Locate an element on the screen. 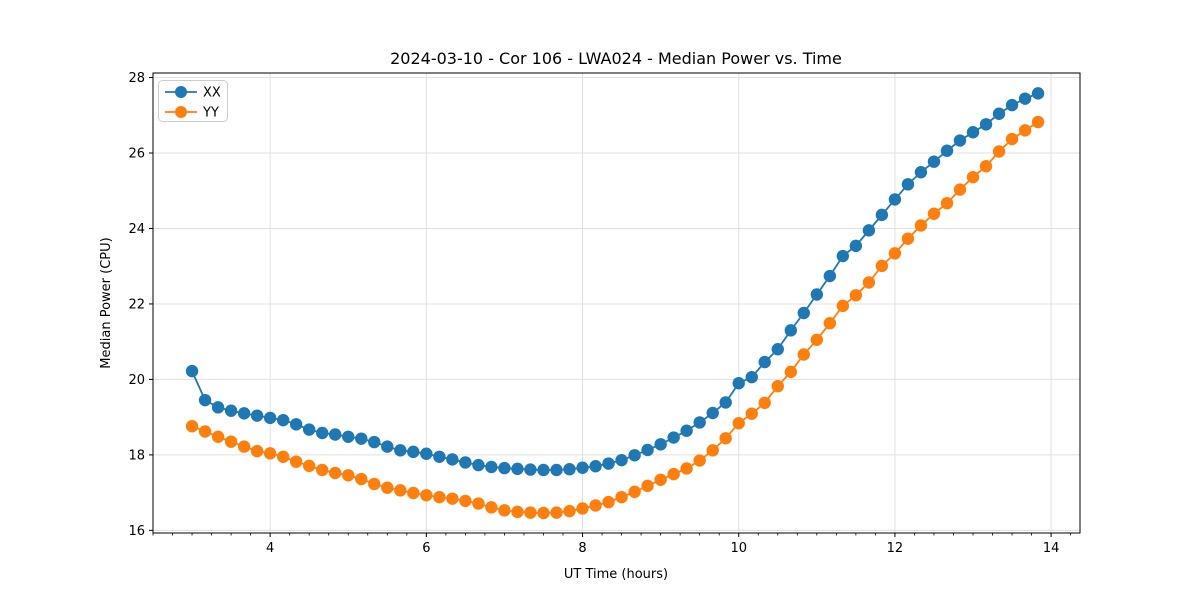 The height and width of the screenshot is (604, 1200). y-axis-label: Median Power (CPU) is located at coordinates (106, 302).